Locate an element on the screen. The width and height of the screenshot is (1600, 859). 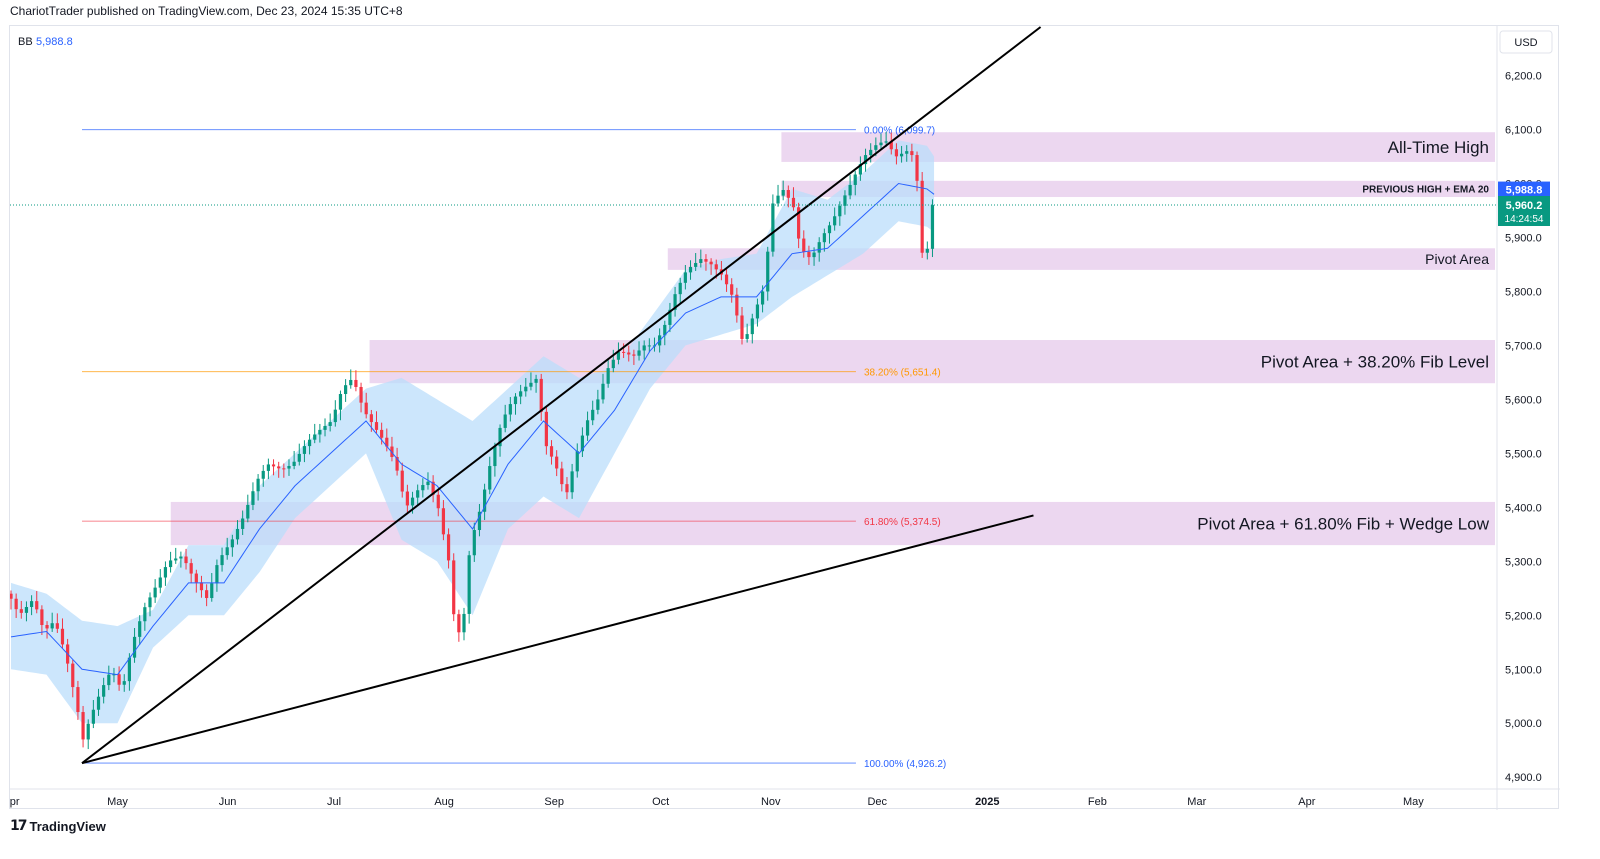
x-tick-label: Sep is located at coordinates (554, 802).